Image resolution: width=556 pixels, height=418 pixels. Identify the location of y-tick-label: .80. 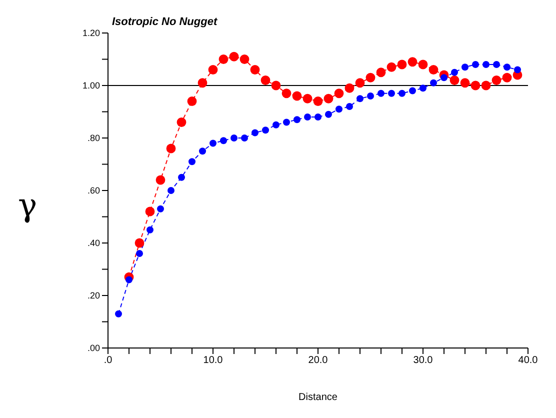
(93, 138).